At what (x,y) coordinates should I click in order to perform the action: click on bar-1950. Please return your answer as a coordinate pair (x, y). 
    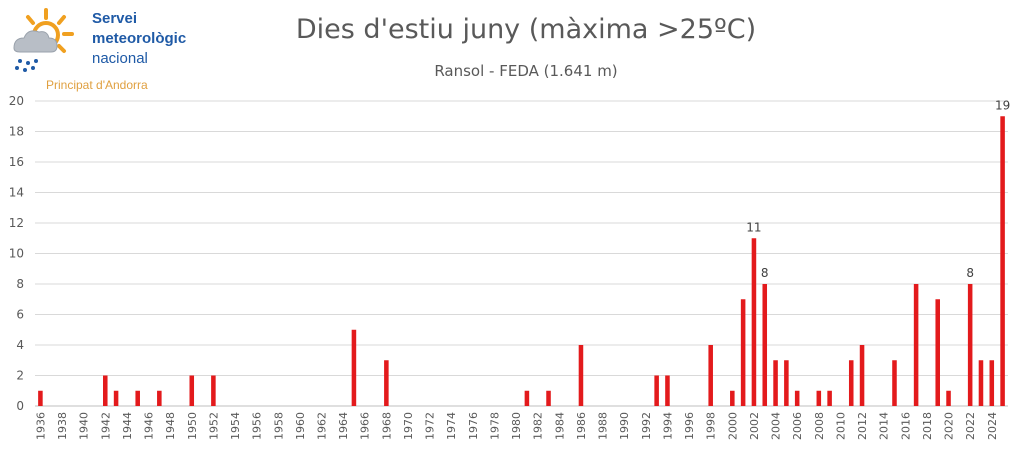
    Looking at the image, I should click on (192, 390).